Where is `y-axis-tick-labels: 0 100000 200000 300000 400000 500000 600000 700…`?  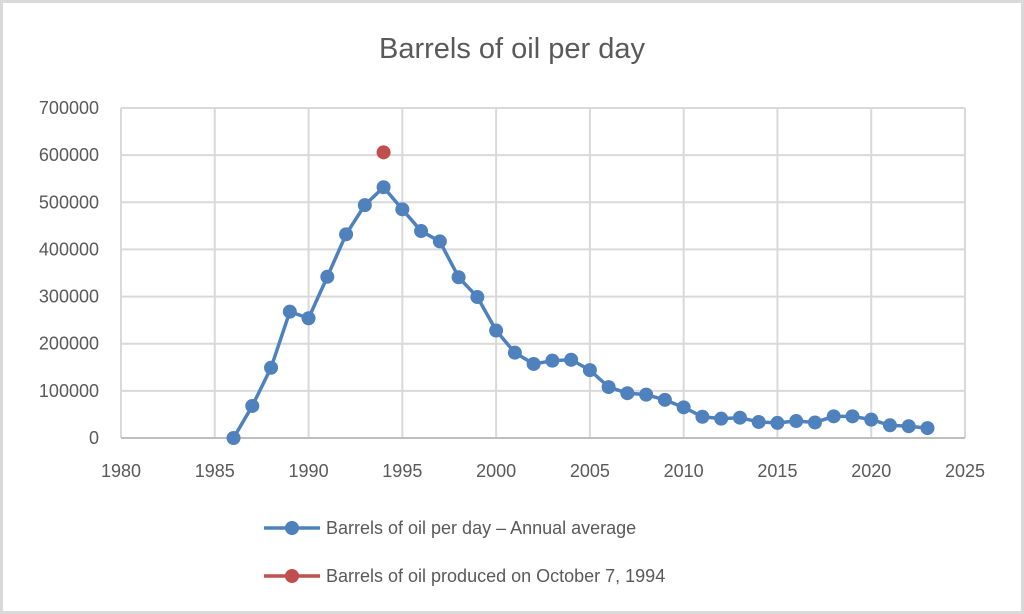 y-axis-tick-labels: 0 100000 200000 300000 400000 500000 600000 700… is located at coordinates (69, 273).